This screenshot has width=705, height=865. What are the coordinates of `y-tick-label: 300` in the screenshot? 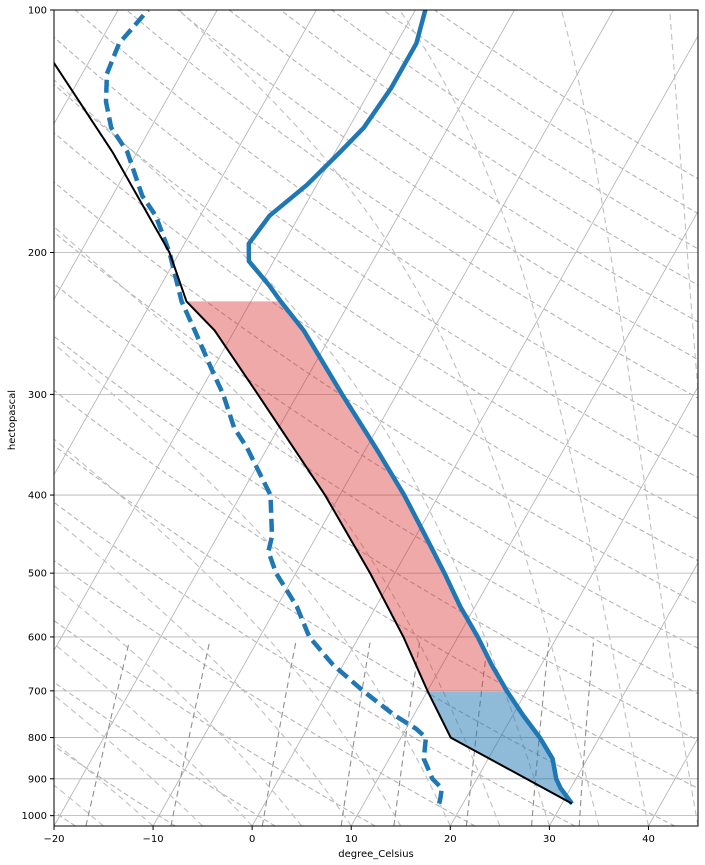 It's located at (37, 395).